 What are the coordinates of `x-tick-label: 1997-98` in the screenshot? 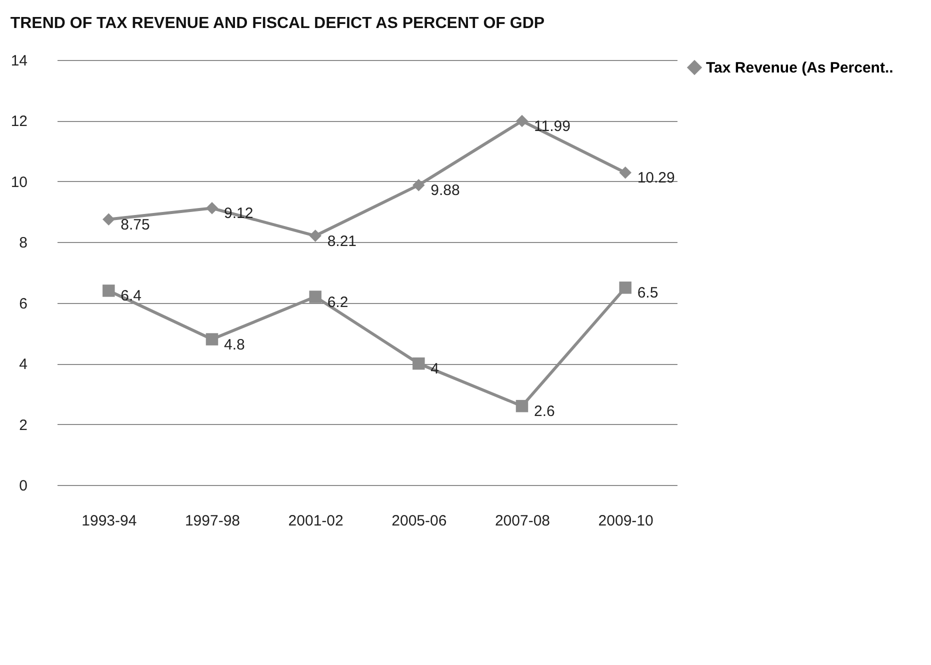 It's located at (212, 521).